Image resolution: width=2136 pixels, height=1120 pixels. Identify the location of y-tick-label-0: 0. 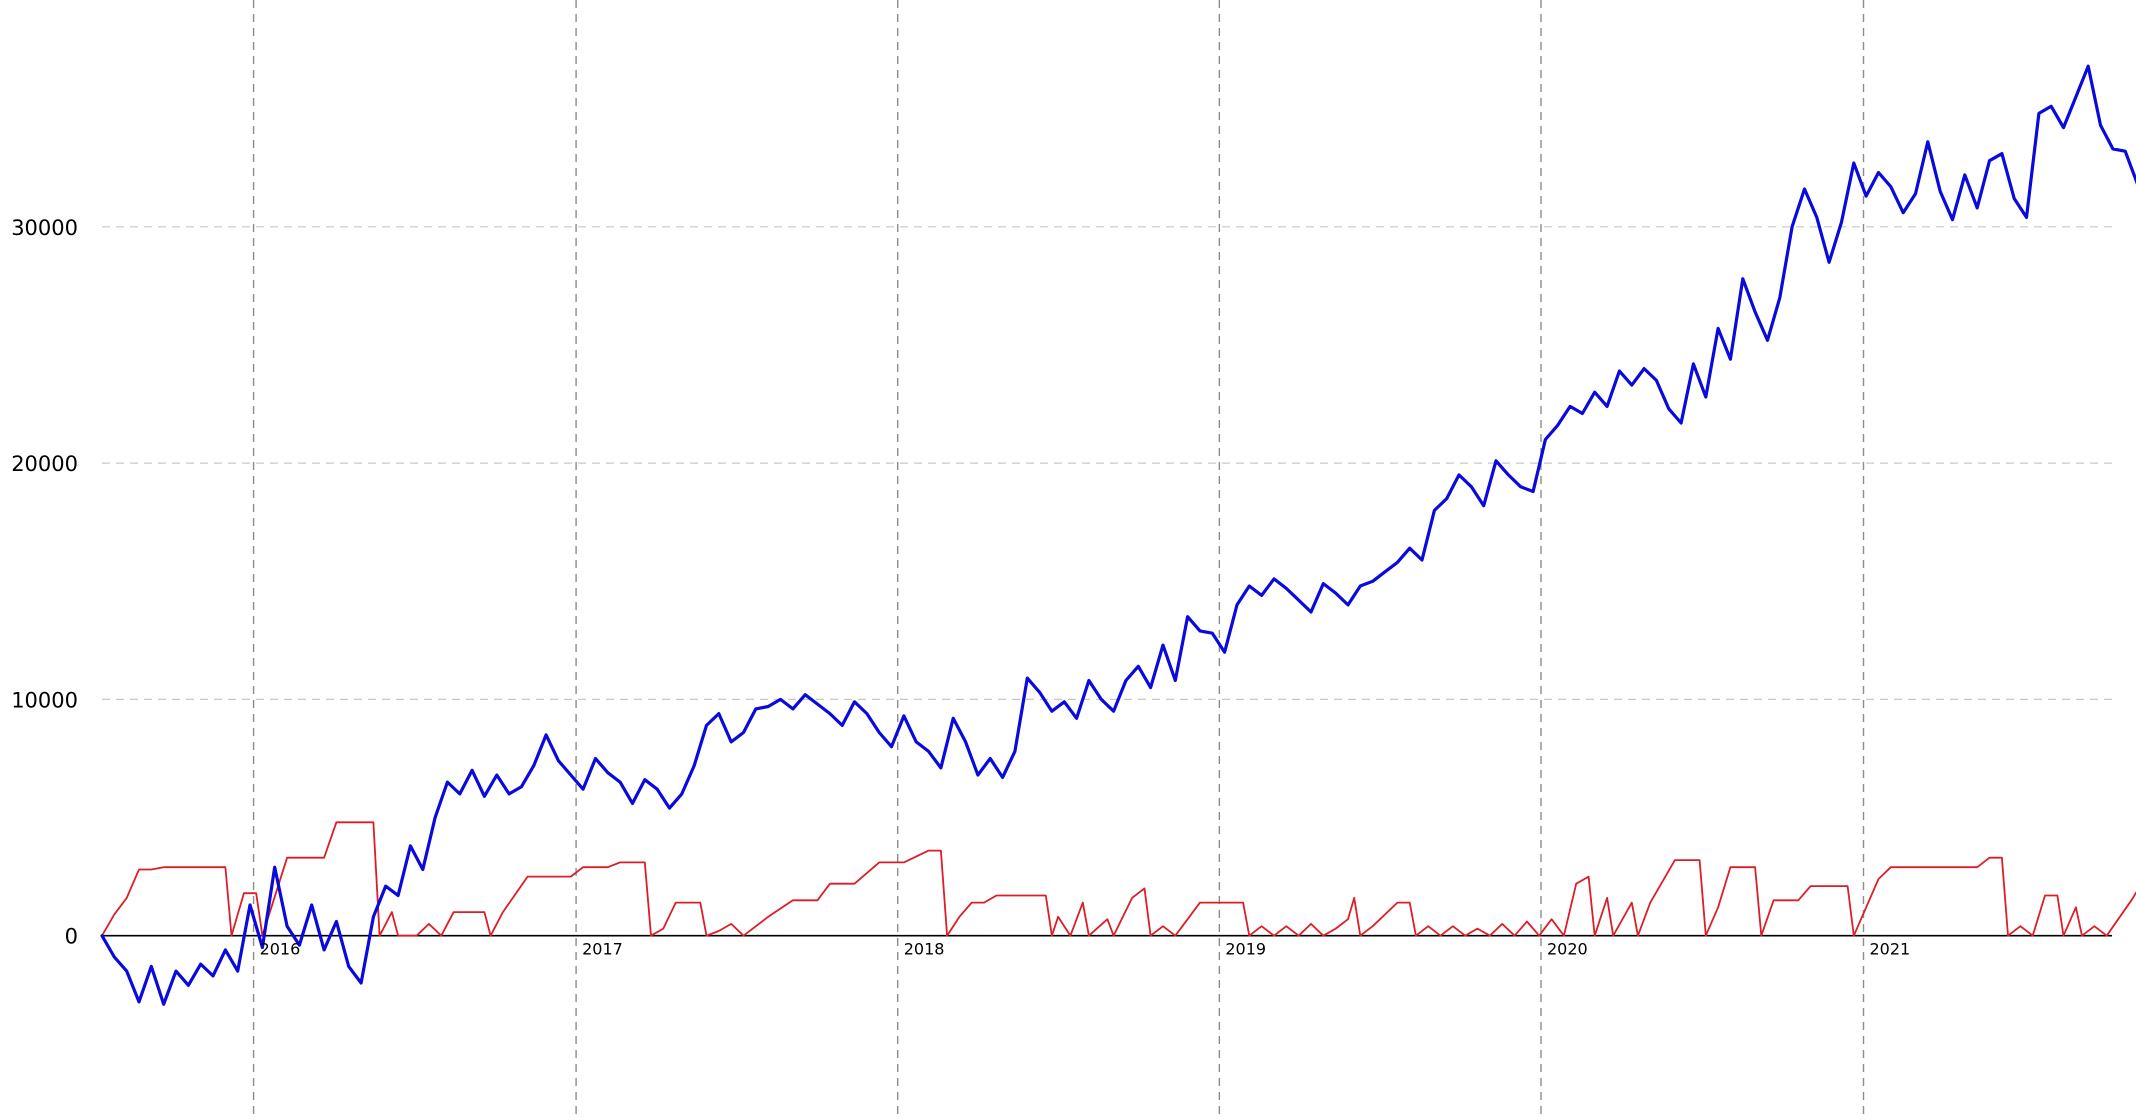
(71, 937).